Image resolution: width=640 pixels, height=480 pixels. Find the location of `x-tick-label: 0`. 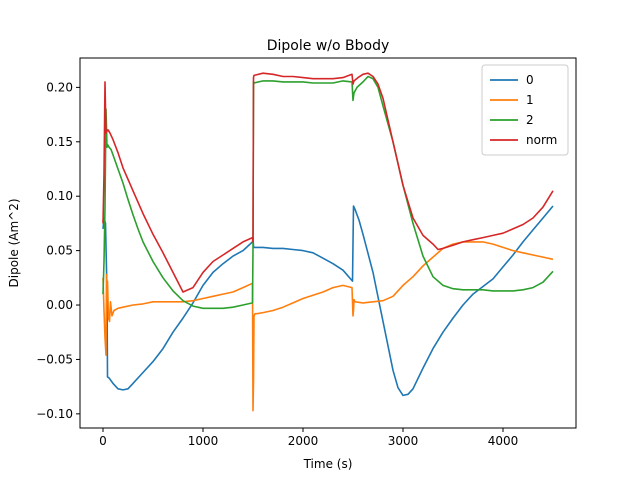

x-tick-label: 0 is located at coordinates (103, 441).